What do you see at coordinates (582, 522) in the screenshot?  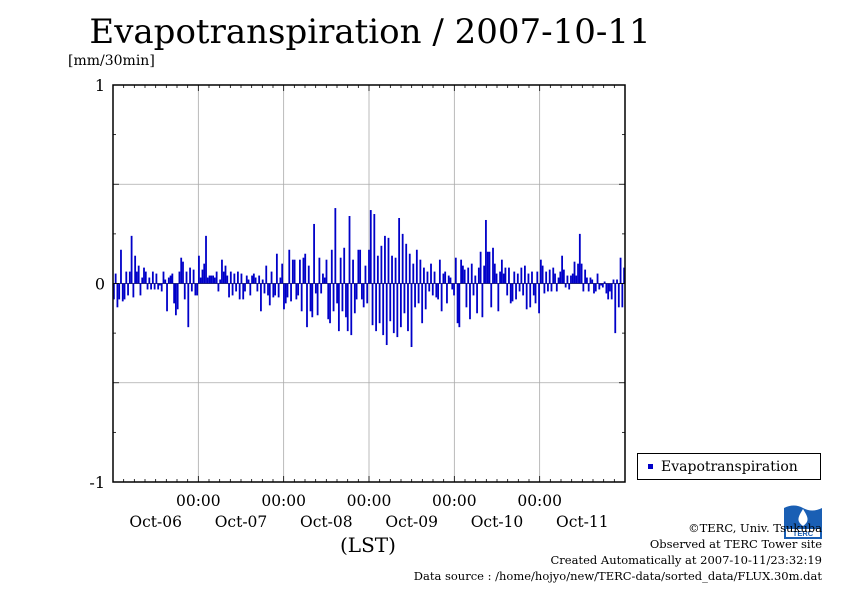 I see `x-date-label: Oct-11` at bounding box center [582, 522].